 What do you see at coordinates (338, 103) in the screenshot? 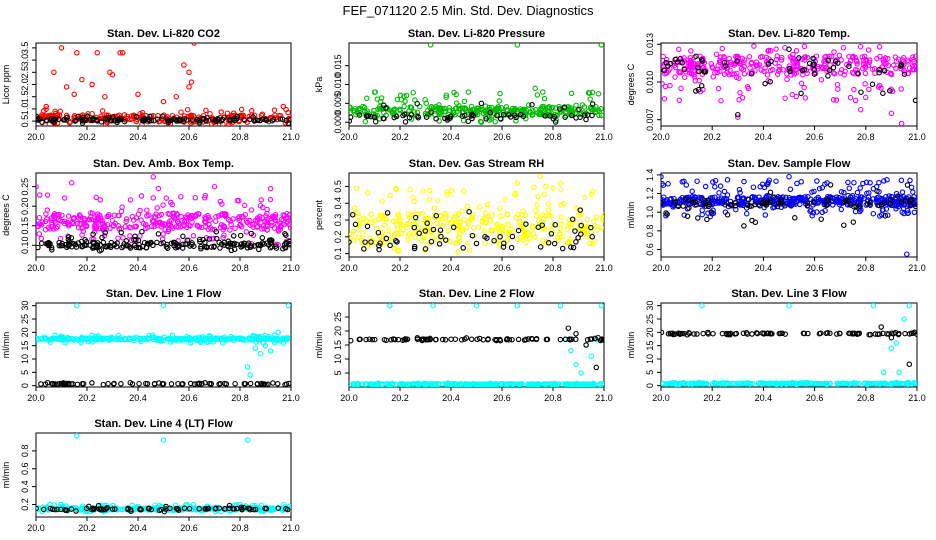
I see `y-tick-label: 0.005` at bounding box center [338, 103].